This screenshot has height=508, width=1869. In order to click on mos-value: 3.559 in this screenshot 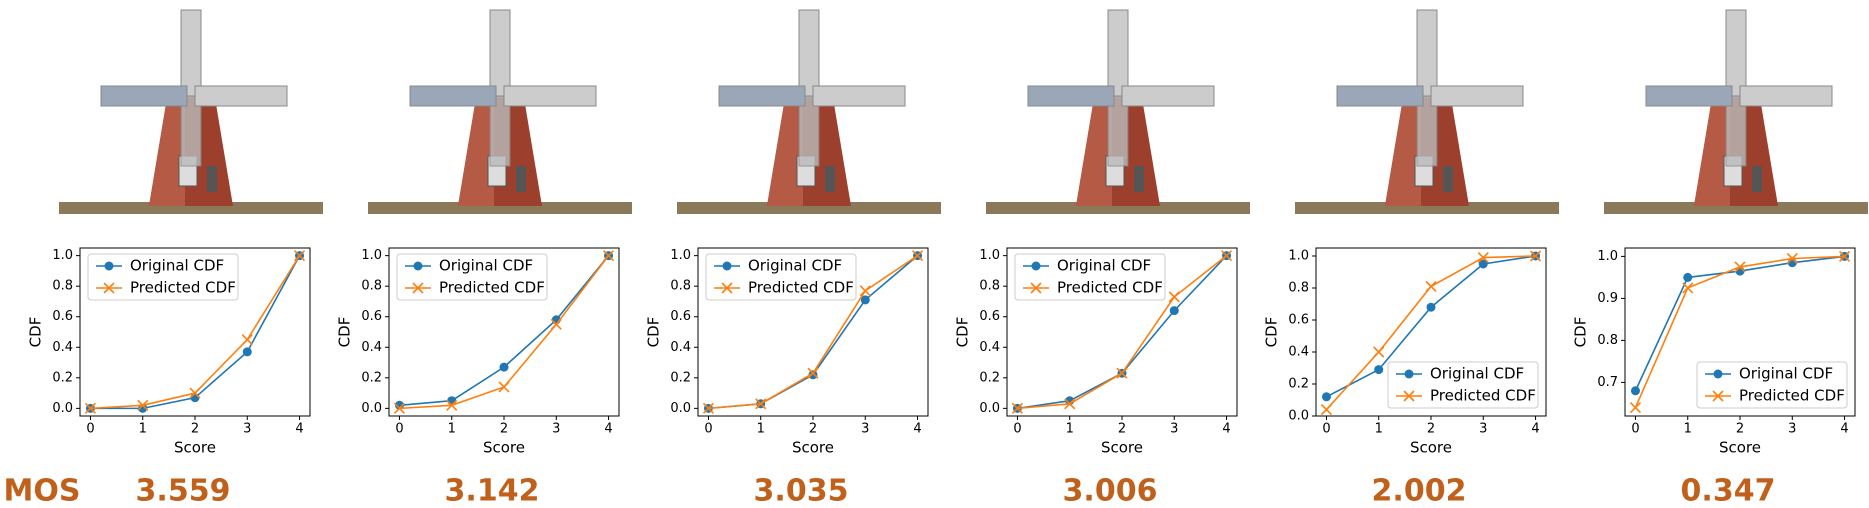, I will do `click(183, 491)`.